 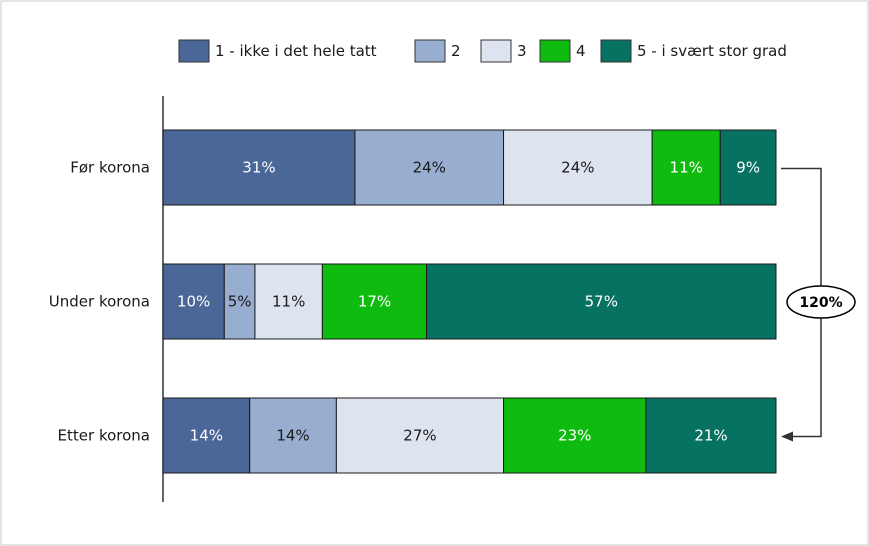 I want to click on bar-value-label-2-4: 17%, so click(x=374, y=302).